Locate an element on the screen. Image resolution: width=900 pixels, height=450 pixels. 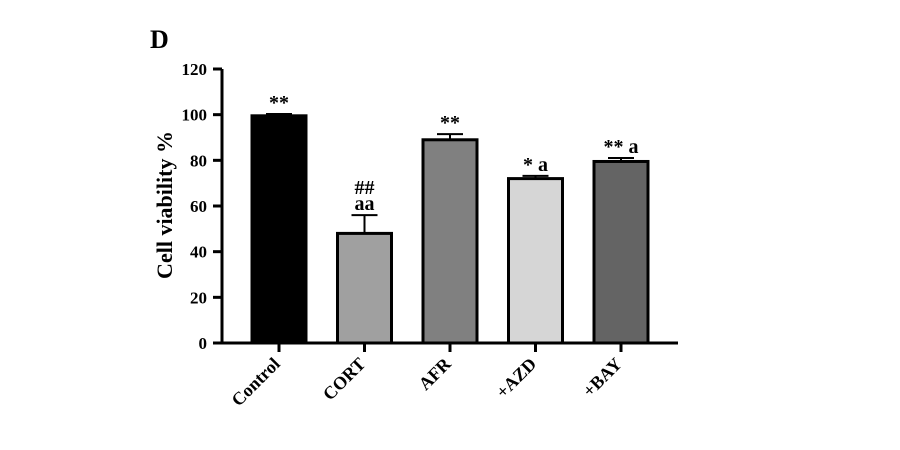
bar-cort is located at coordinates (364, 288).